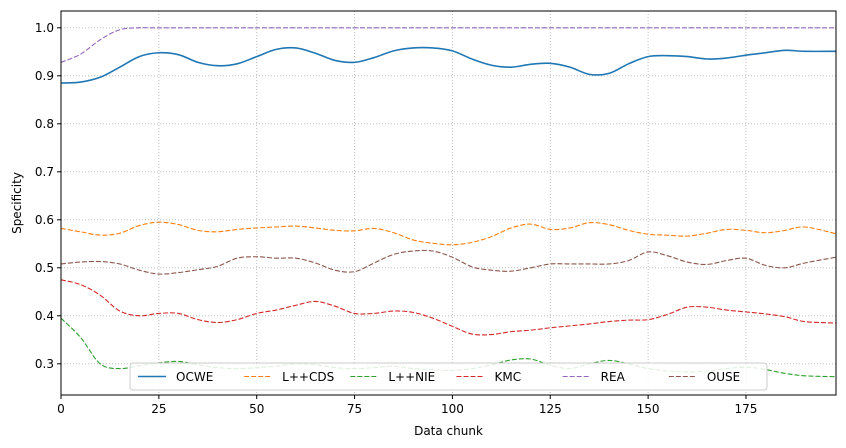 The width and height of the screenshot is (846, 448). What do you see at coordinates (256, 409) in the screenshot?
I see `x-tick-label: 50` at bounding box center [256, 409].